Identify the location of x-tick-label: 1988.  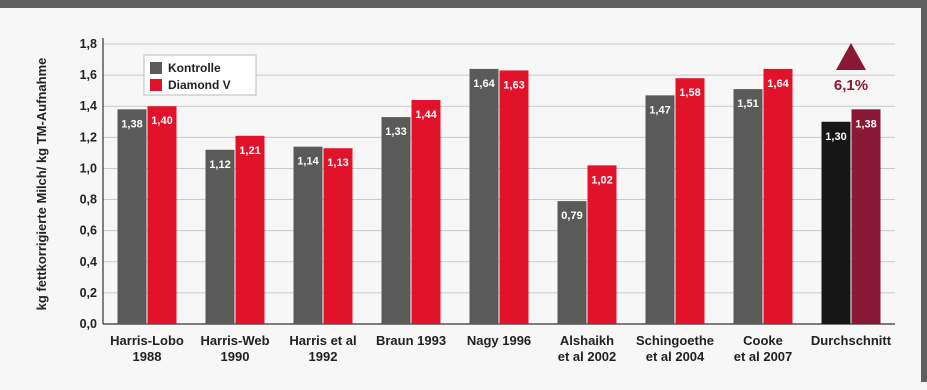
(147, 356).